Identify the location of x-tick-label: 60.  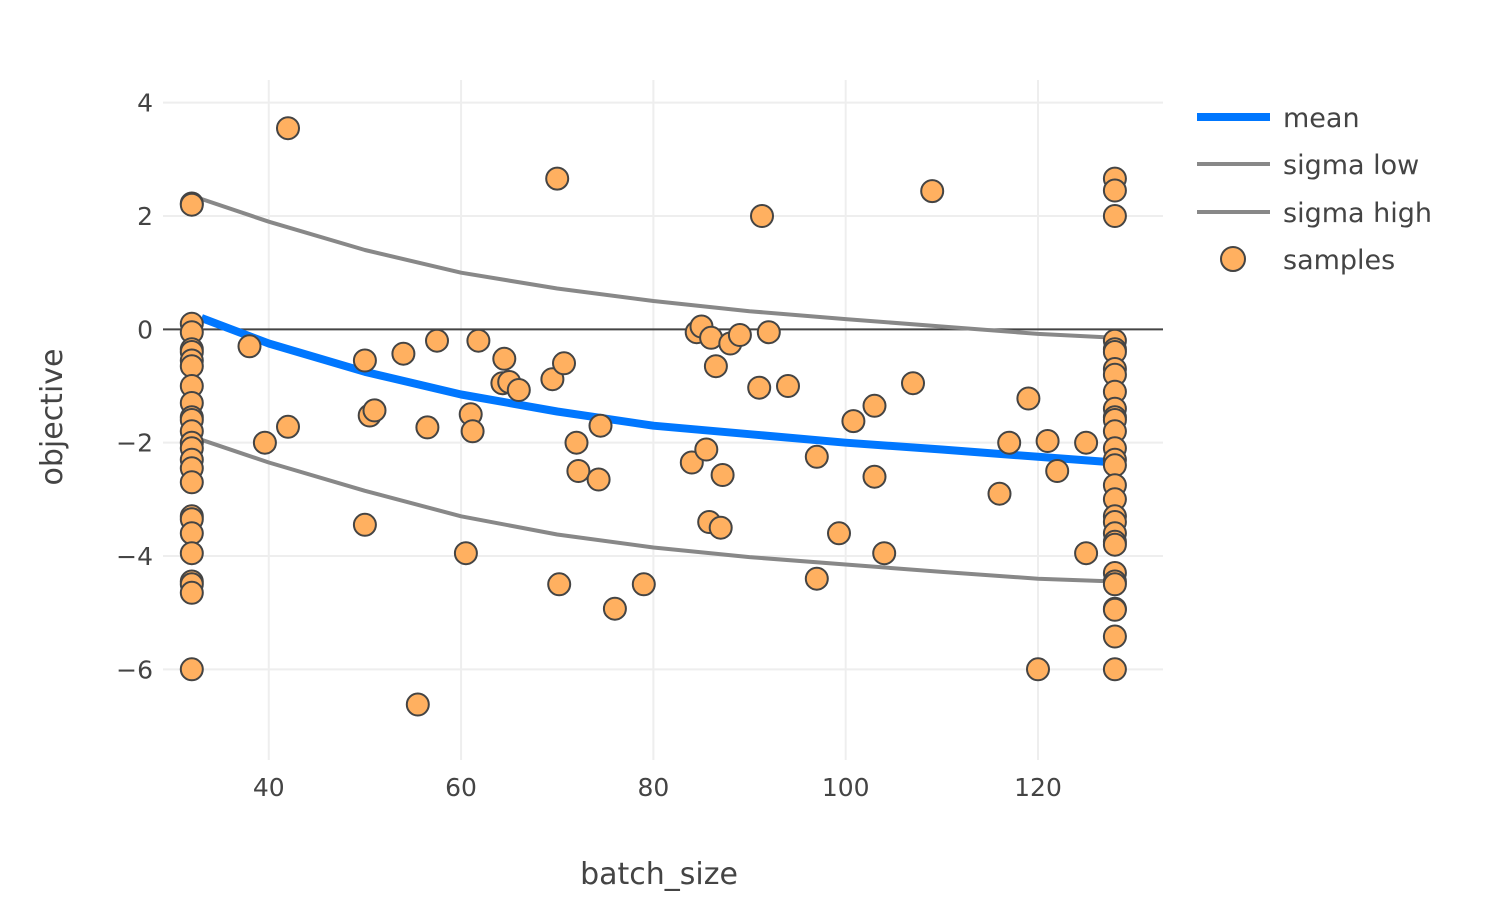
(461, 787).